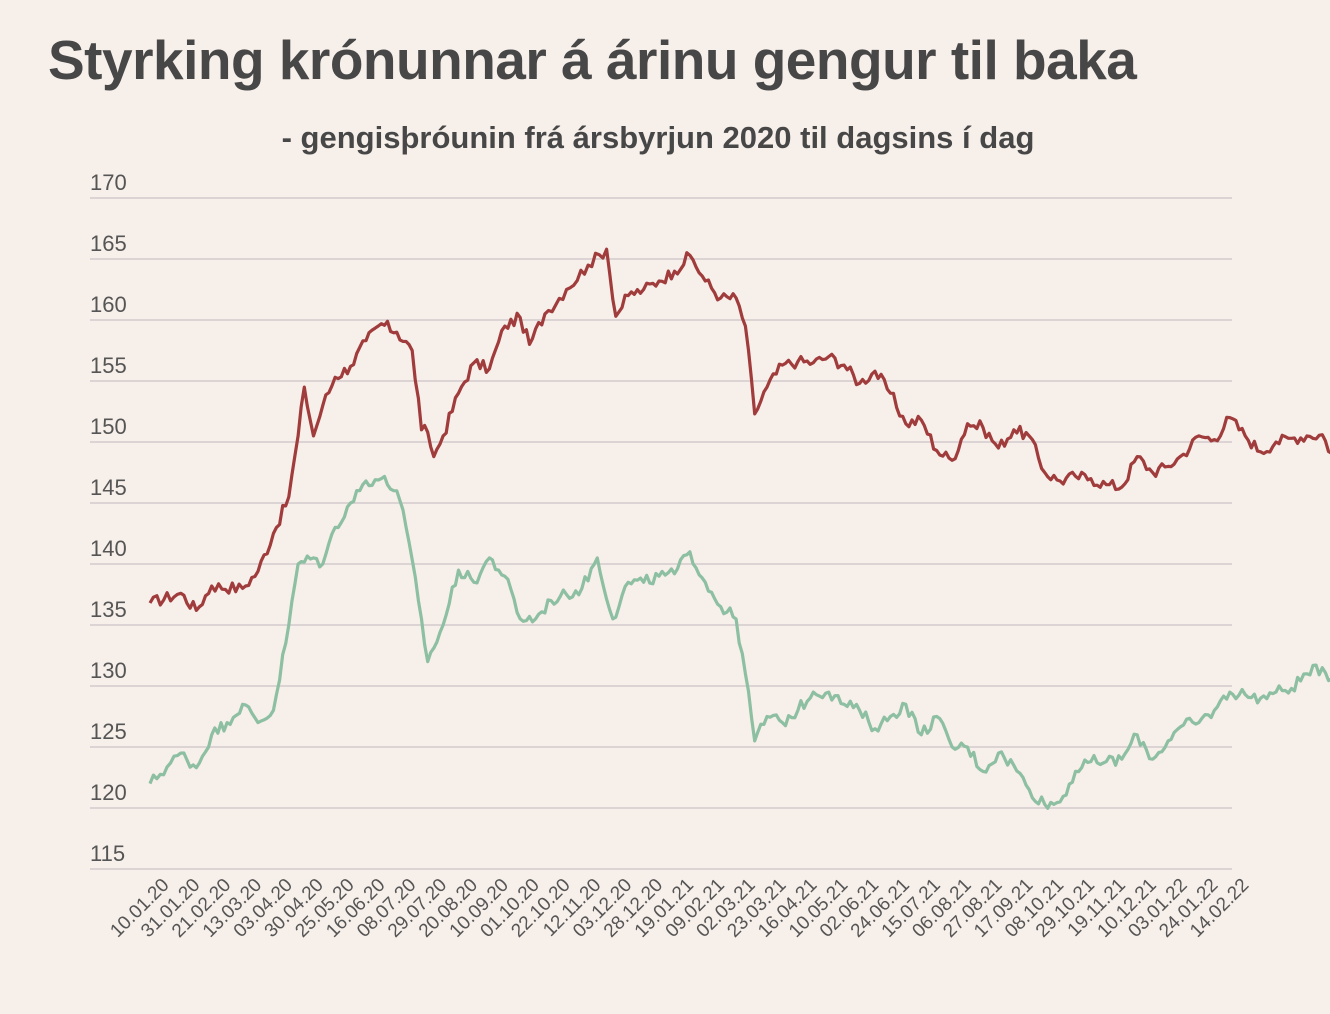  What do you see at coordinates (108, 243) in the screenshot?
I see `y-tick-label: 165` at bounding box center [108, 243].